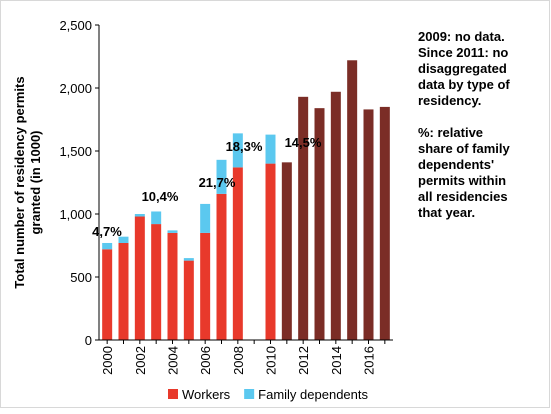 The image size is (551, 414). Describe the element at coordinates (173, 360) in the screenshot. I see `x-tick-label: 2004` at that location.